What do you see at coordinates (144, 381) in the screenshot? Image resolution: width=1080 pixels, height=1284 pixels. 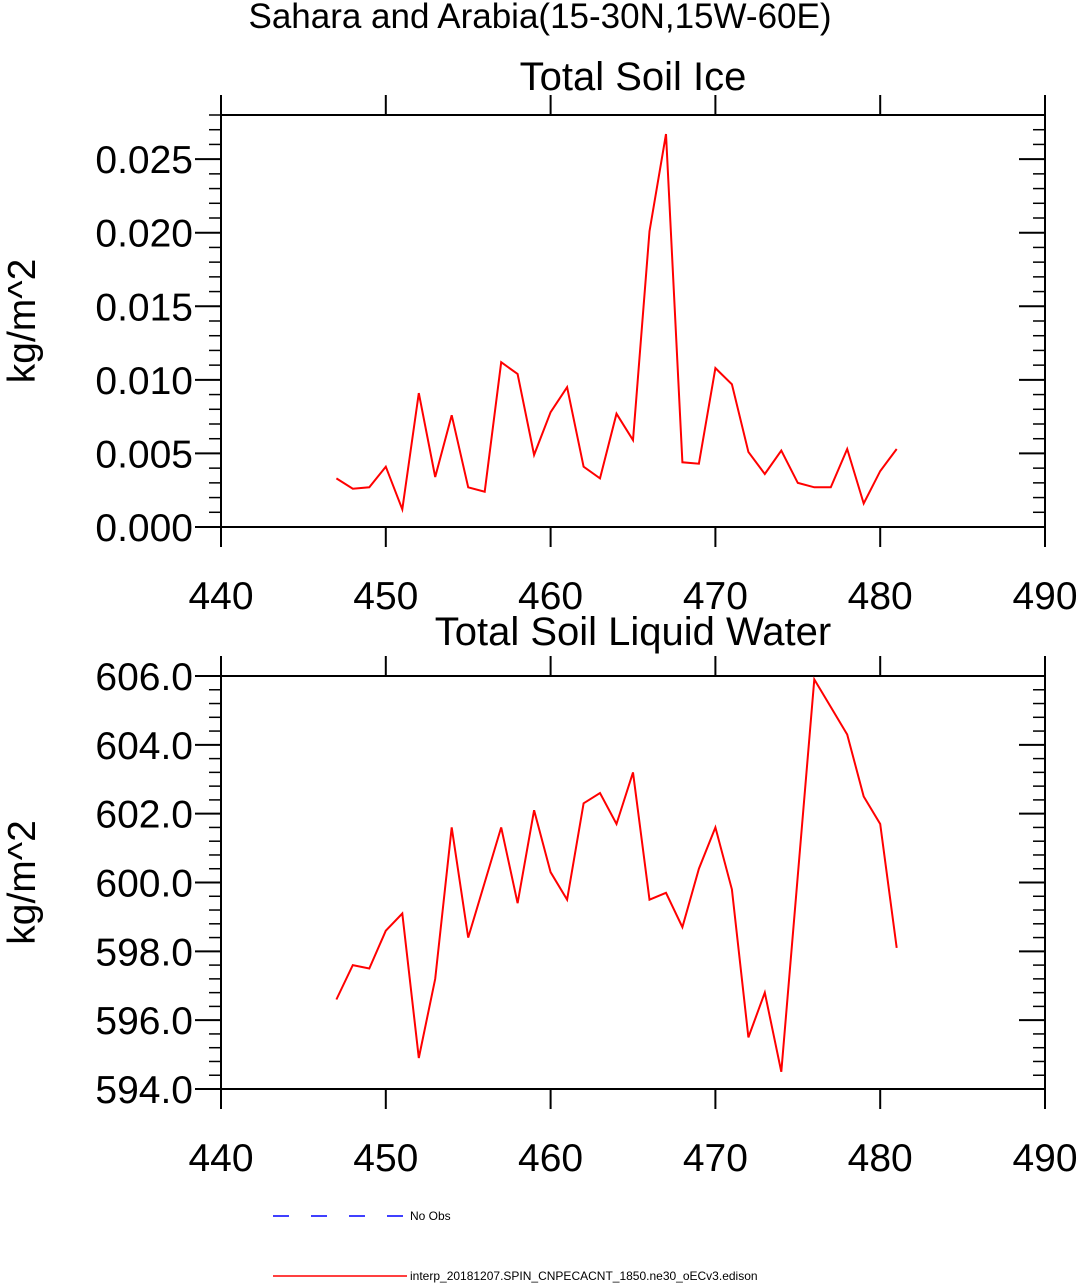 I see `y-tick-label: 0.010` at bounding box center [144, 381].